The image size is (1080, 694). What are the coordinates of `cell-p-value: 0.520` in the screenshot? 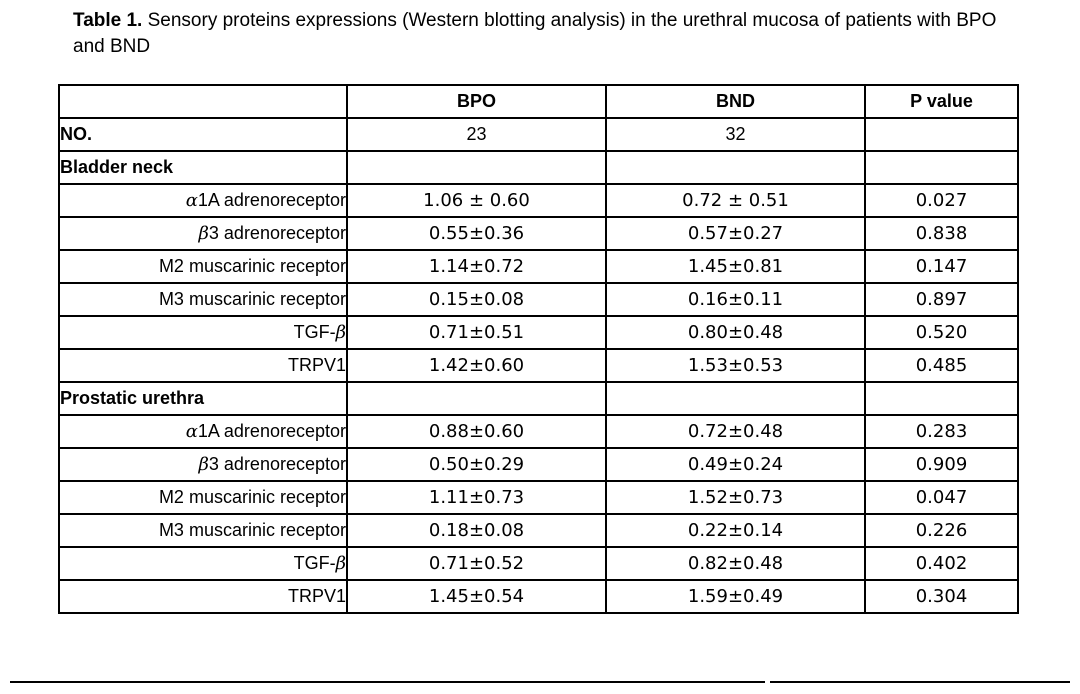 It's located at (941, 332).